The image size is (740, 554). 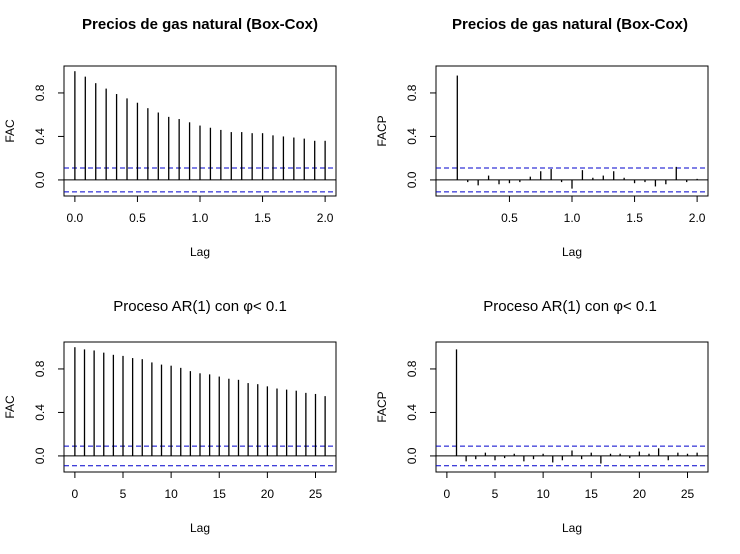 What do you see at coordinates (572, 131) in the screenshot?
I see `plot-frame` at bounding box center [572, 131].